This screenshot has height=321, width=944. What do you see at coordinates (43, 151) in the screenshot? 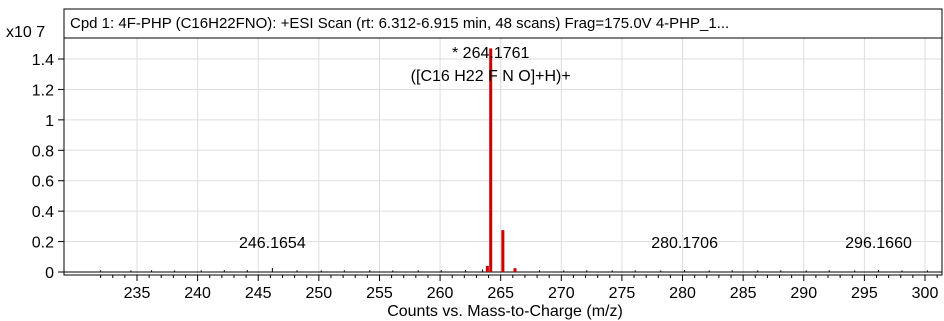
I see `y-tick-label: 0.8` at bounding box center [43, 151].